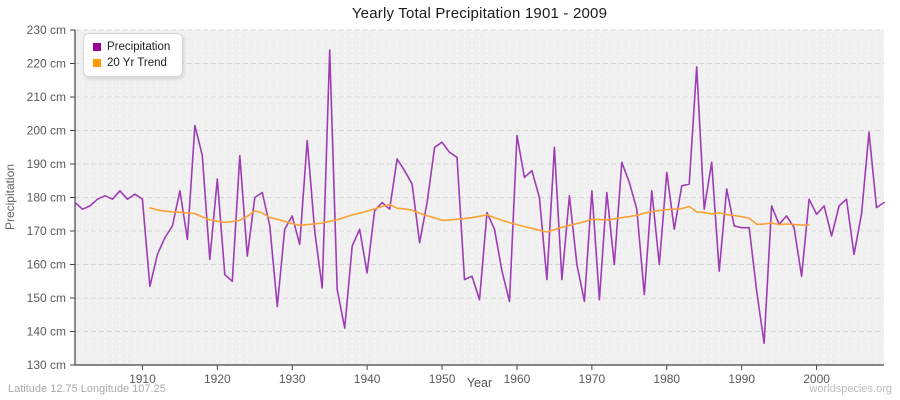 The width and height of the screenshot is (900, 400). I want to click on chart-title: Yearly Total Precipitation 1901 - 2009, so click(479, 13).